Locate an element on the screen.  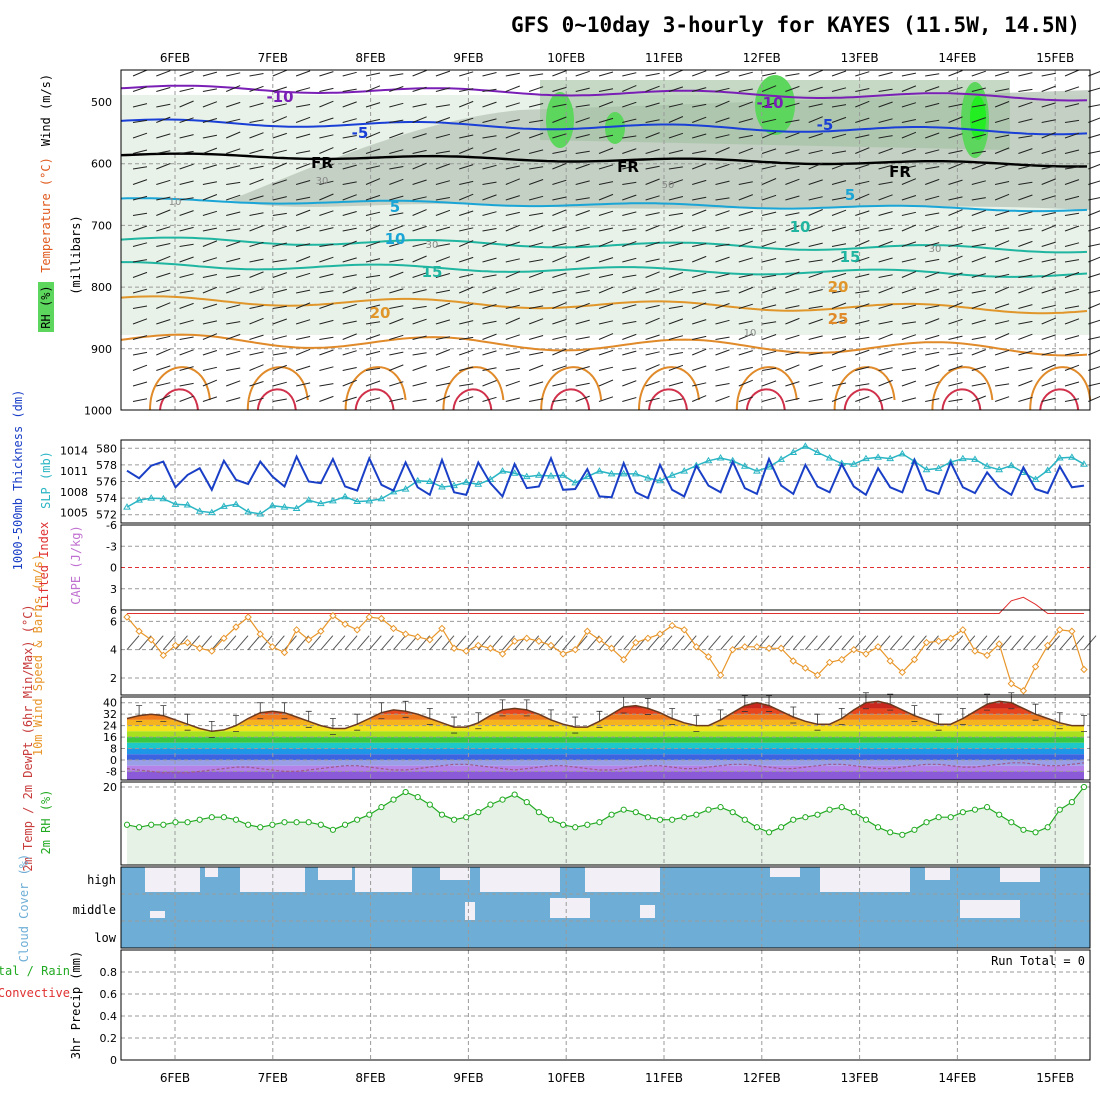
temperature-line is located at coordinates (605, 716).